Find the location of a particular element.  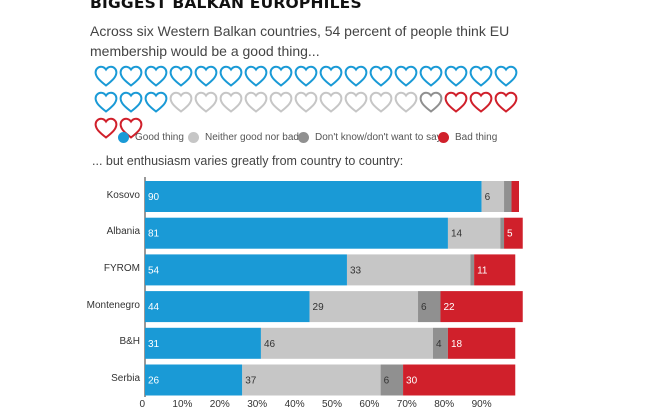

legend-item-bad: Bad thing is located at coordinates (467, 137).